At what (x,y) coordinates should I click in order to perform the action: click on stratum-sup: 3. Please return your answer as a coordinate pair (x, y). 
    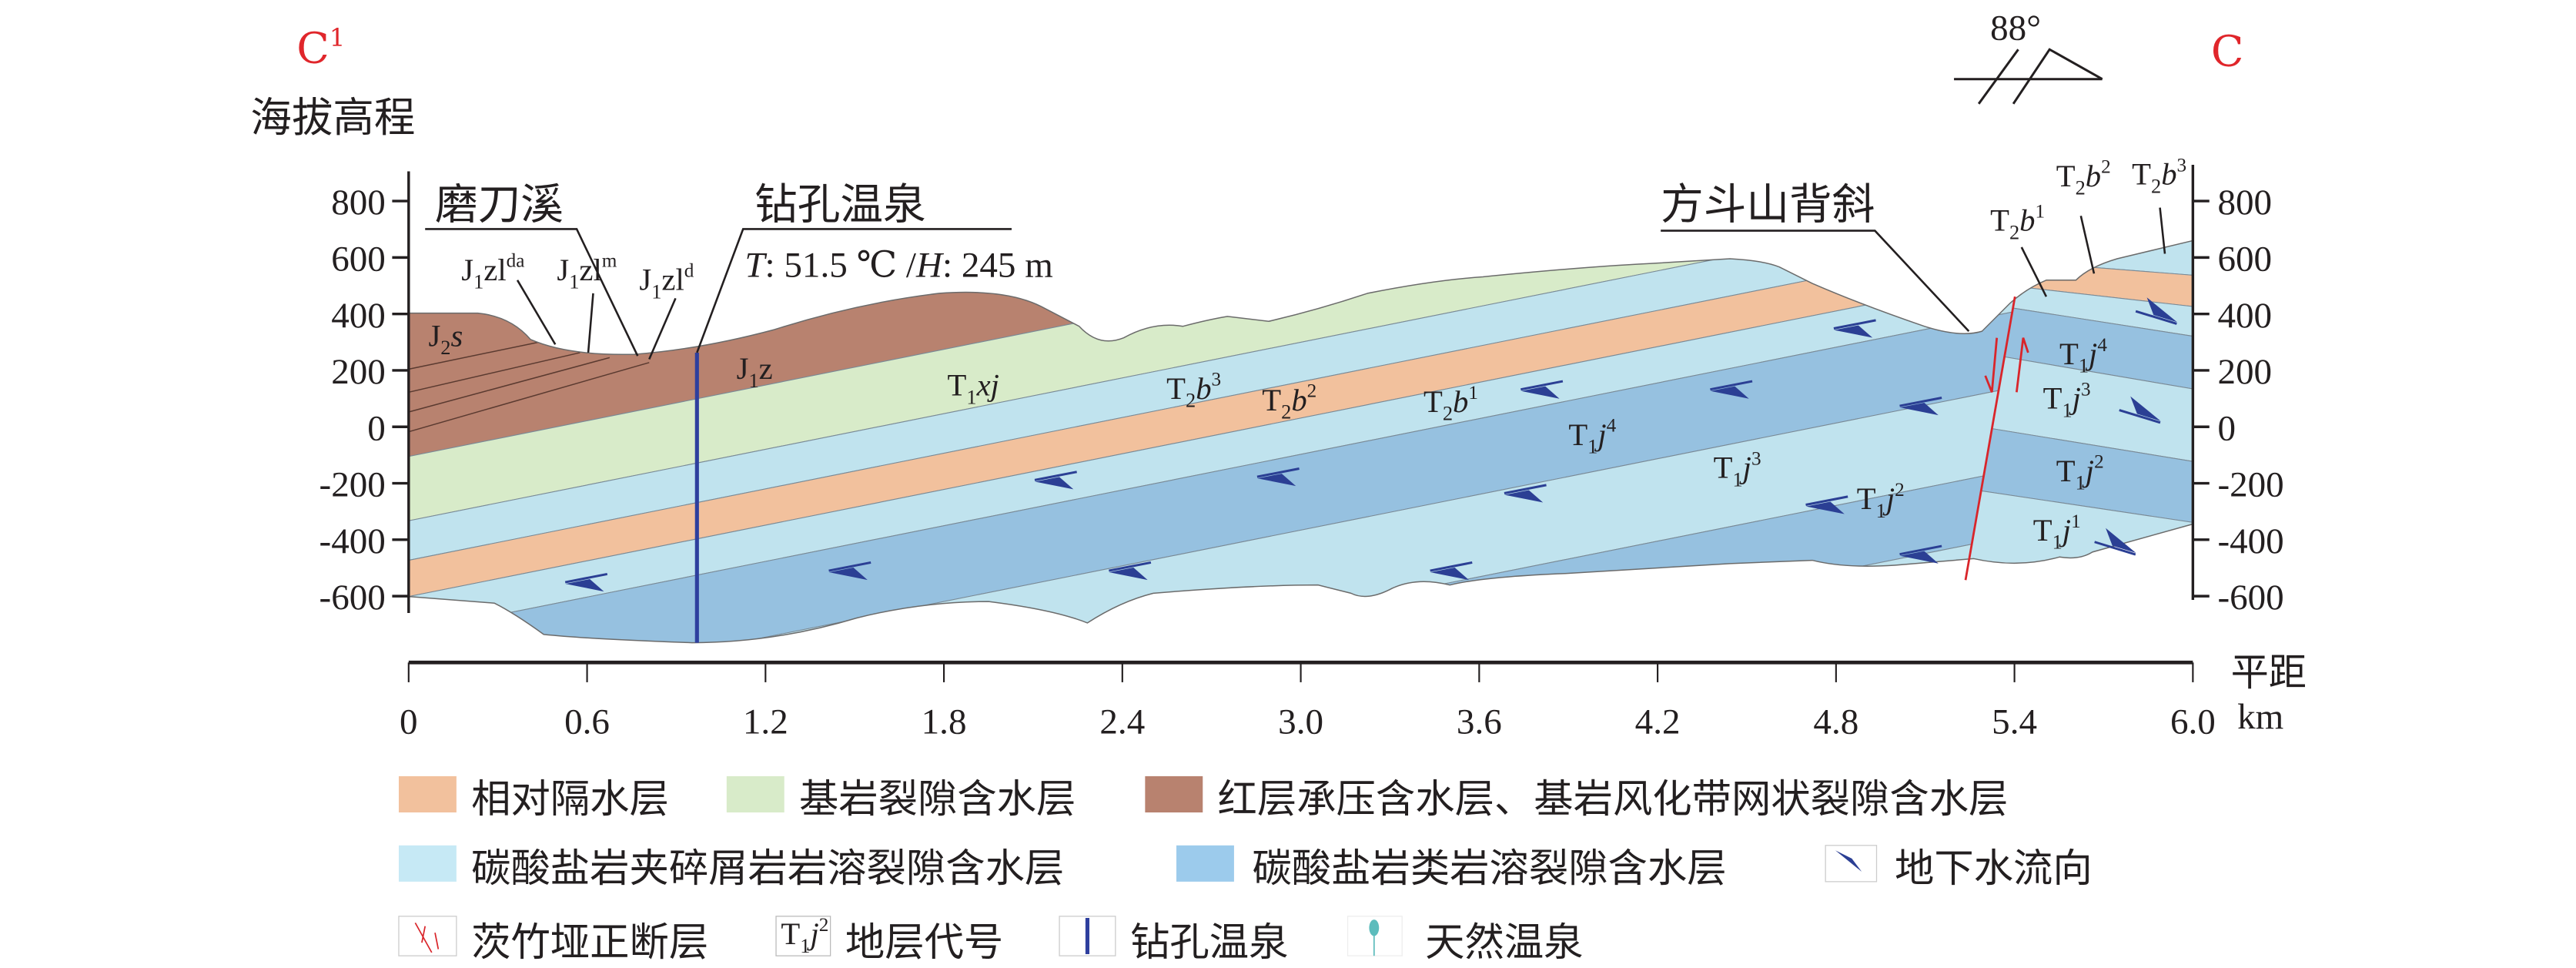
    Looking at the image, I should click on (1217, 380).